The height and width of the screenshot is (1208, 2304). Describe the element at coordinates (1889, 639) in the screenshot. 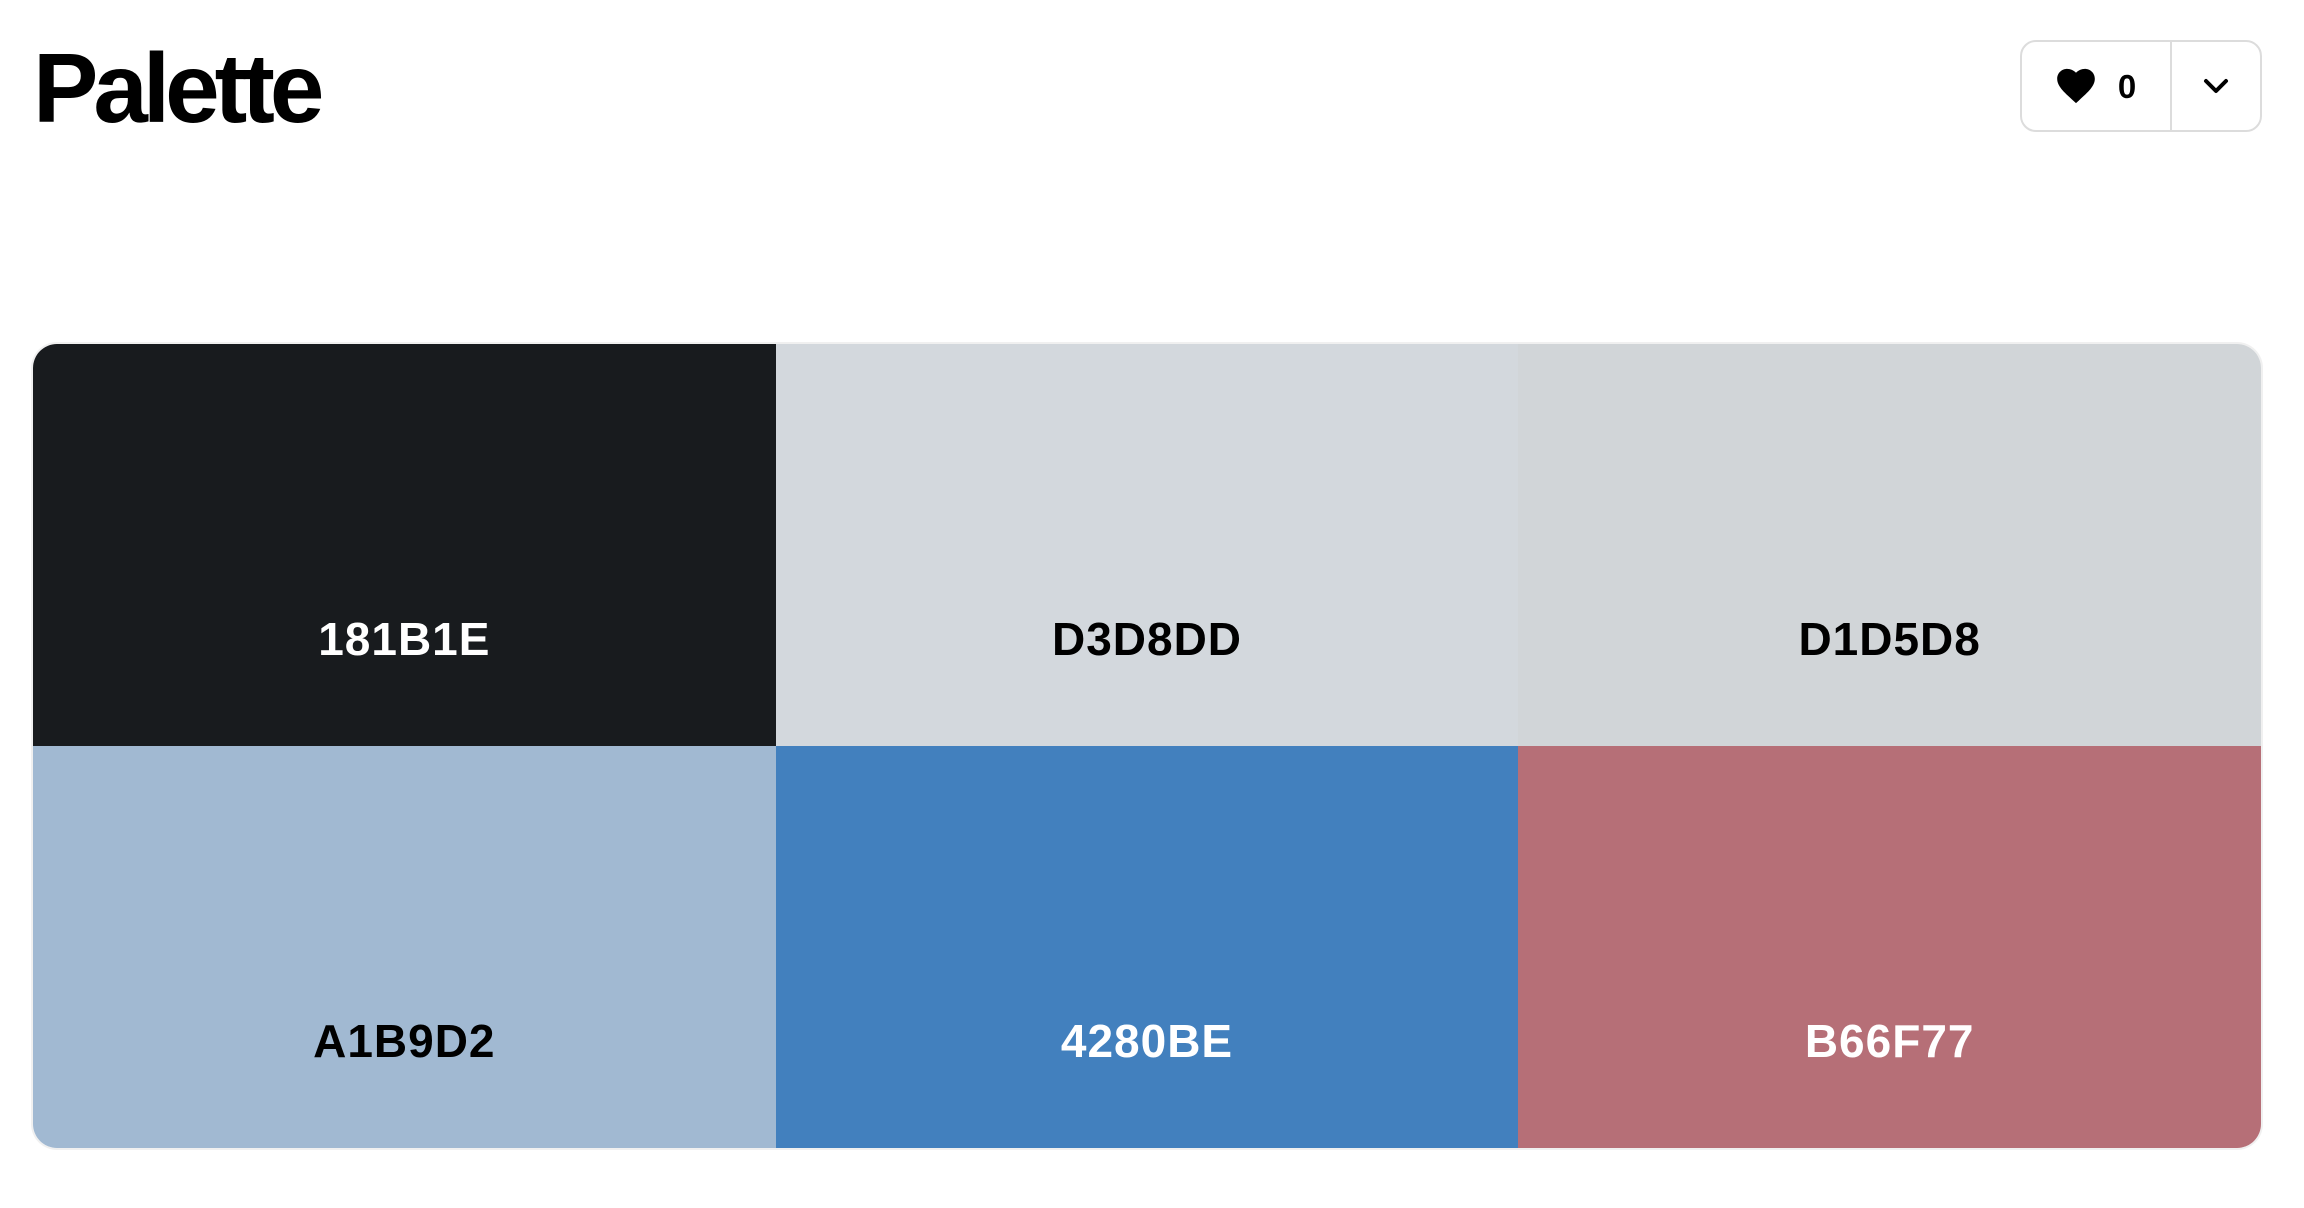

I see `swatch-hex-label: D1D5D8` at that location.